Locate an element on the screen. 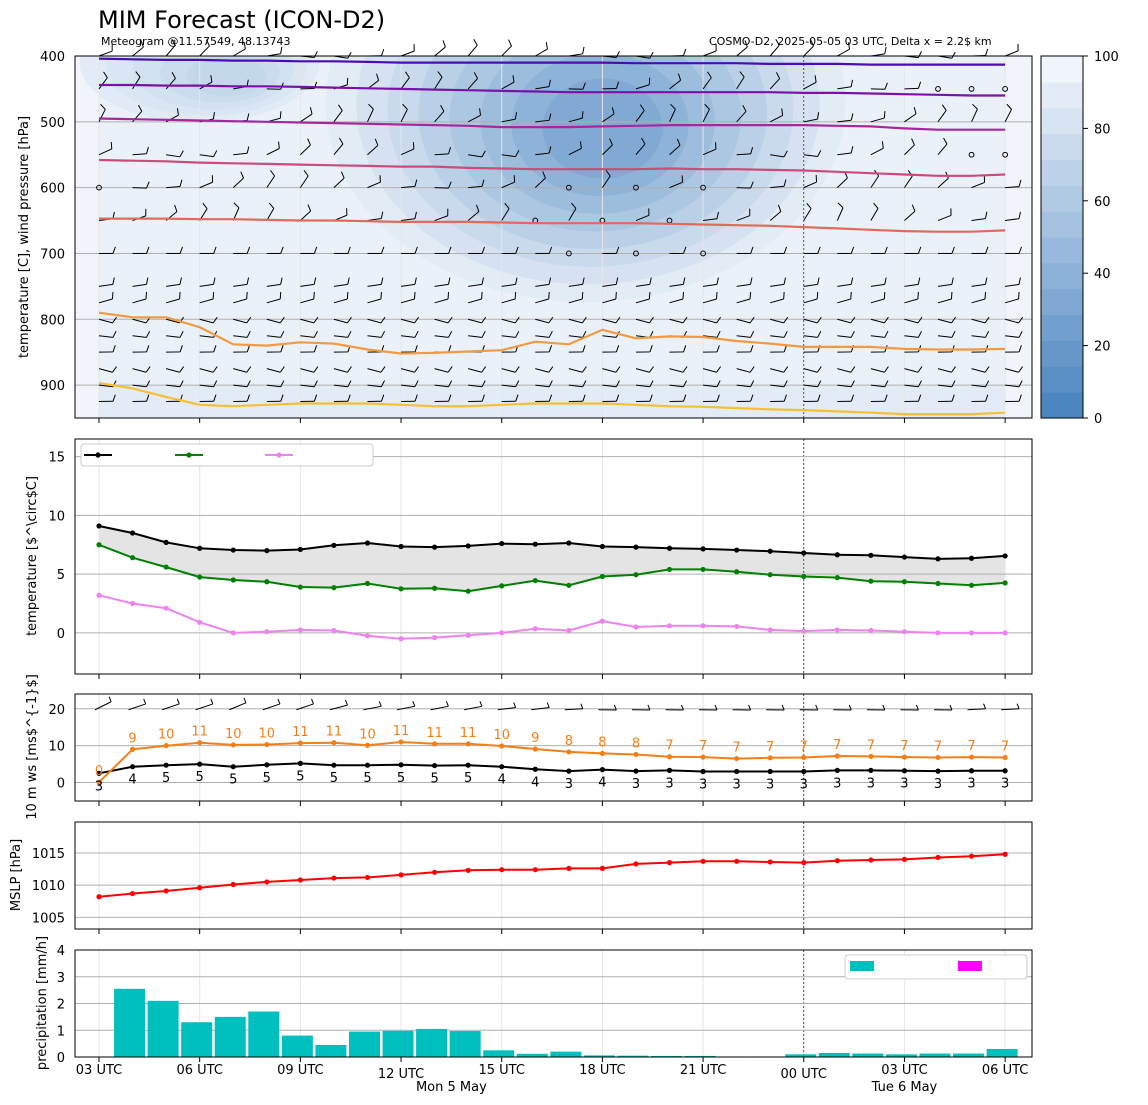 The width and height of the screenshot is (1148, 1105). gust-value-label: 10 is located at coordinates (166, 735).